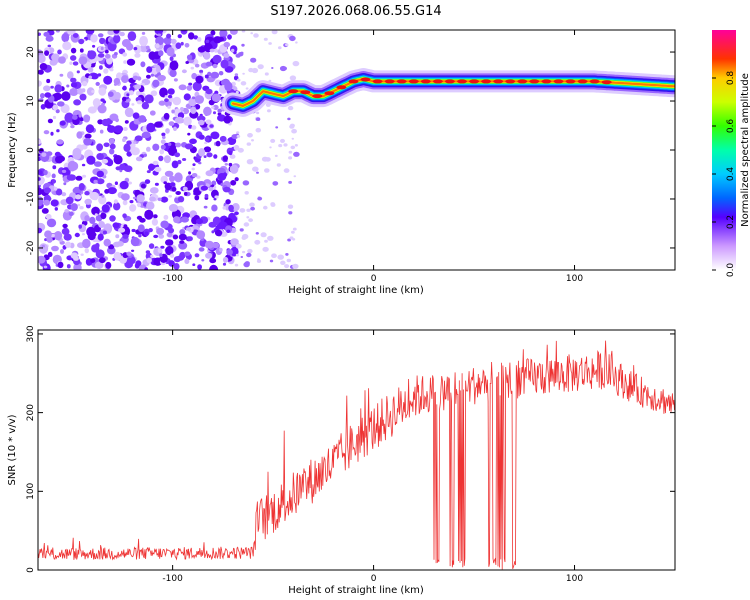 The height and width of the screenshot is (600, 750). I want to click on spectrogram-x-tick-label: -100, so click(172, 279).